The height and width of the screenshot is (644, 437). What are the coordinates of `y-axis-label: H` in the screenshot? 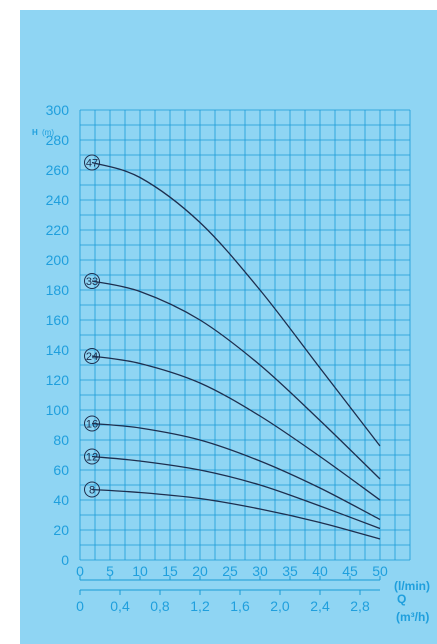 It's located at (35, 132).